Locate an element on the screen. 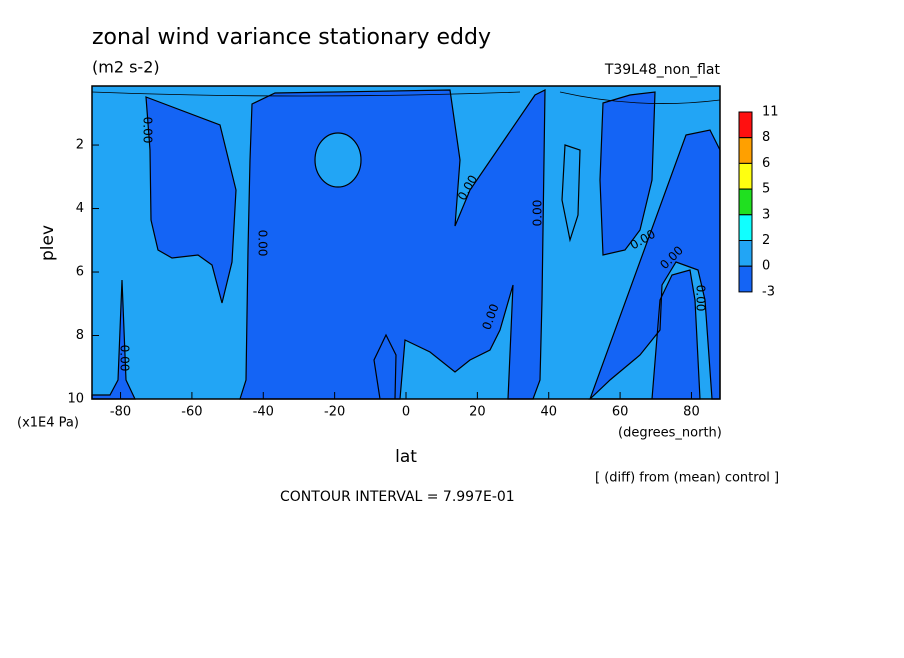 The image size is (904, 658). x-tick-label: -40 is located at coordinates (263, 412).